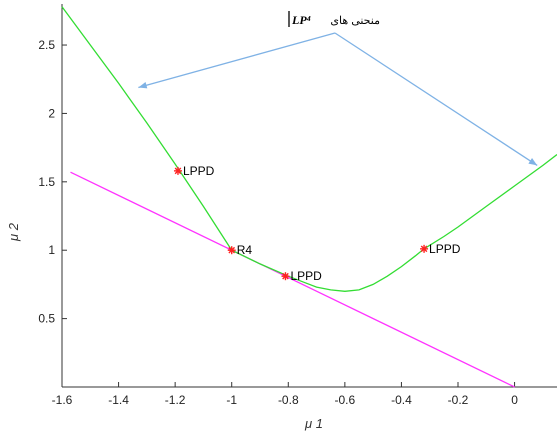  Describe the element at coordinates (245, 250) in the screenshot. I see `point-label: R4` at that location.